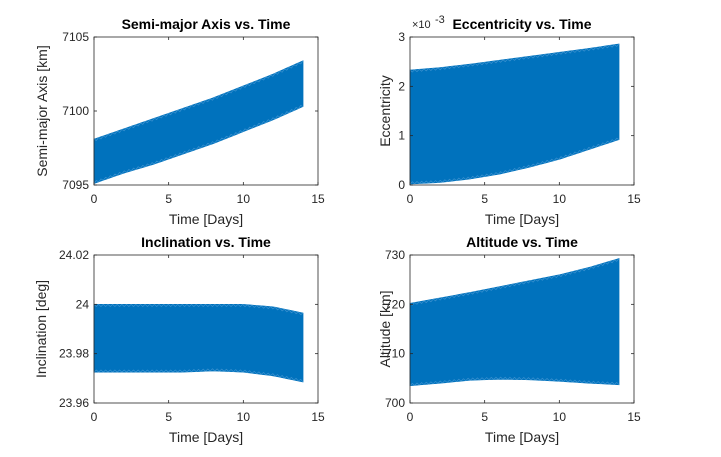  What do you see at coordinates (94, 199) in the screenshot?
I see `sma-xtick-label: 0` at bounding box center [94, 199].